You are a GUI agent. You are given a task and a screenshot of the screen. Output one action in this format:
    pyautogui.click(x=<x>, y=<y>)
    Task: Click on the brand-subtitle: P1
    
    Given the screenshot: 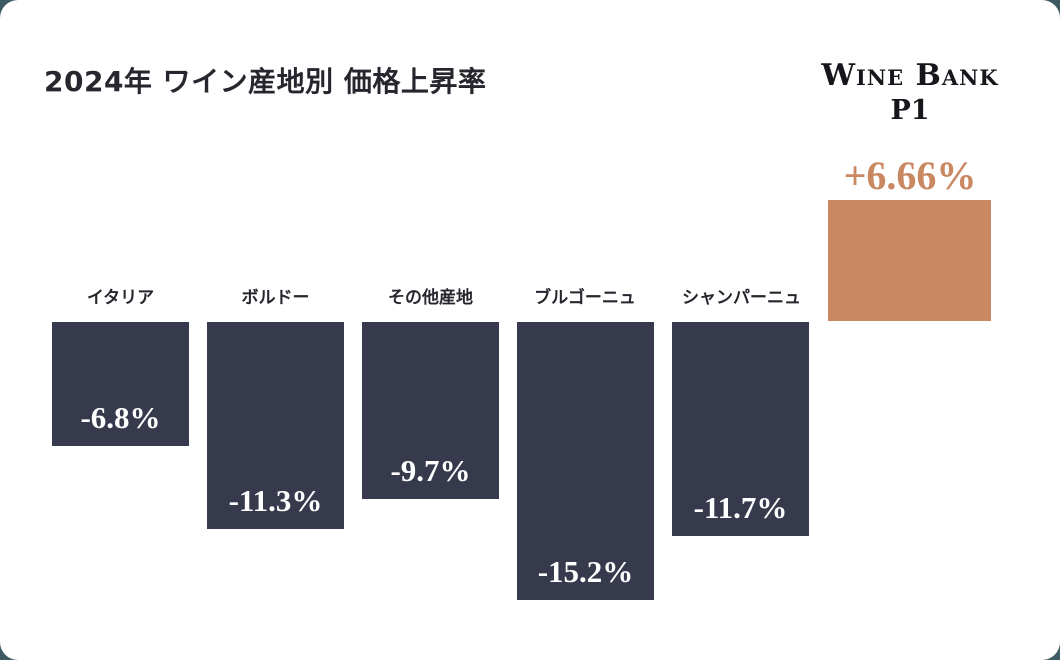 What is the action you would take?
    pyautogui.click(x=910, y=110)
    